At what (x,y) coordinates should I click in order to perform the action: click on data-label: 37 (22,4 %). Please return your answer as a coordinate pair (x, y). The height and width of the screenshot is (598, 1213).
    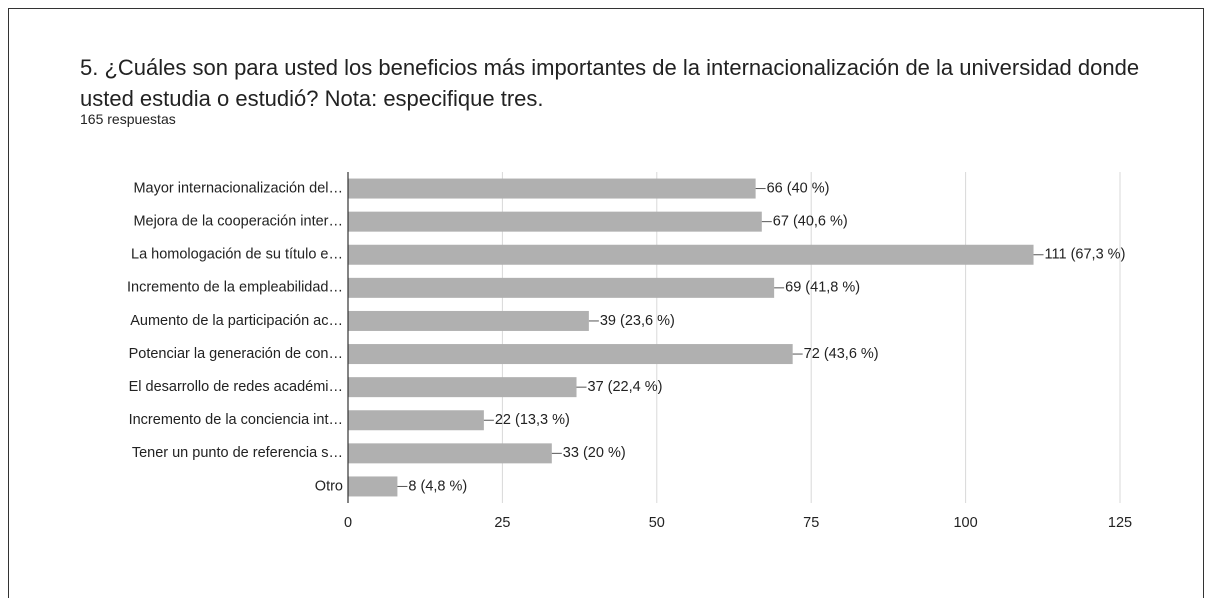
    Looking at the image, I should click on (625, 387).